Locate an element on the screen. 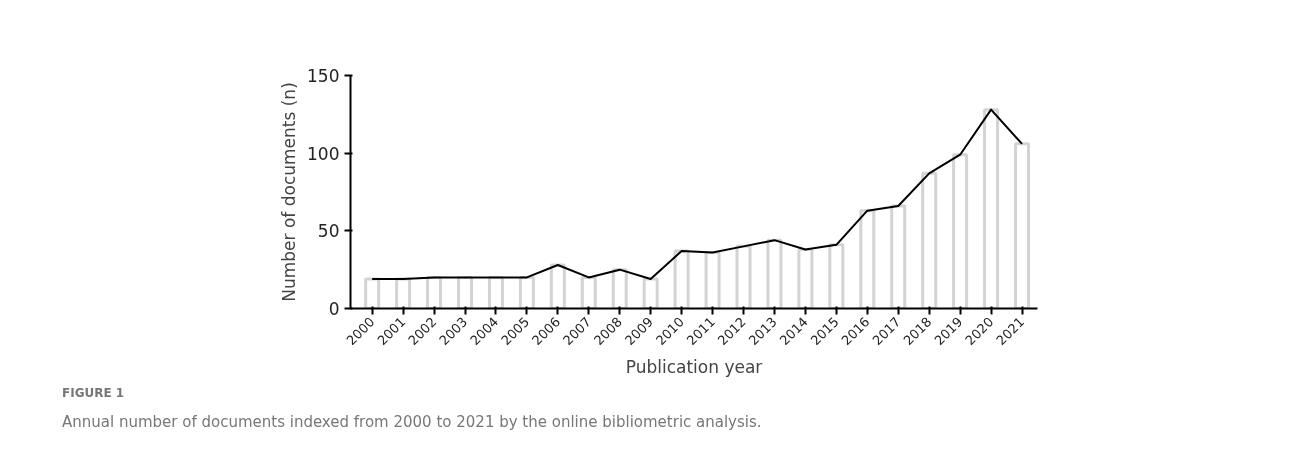 The image size is (1292, 451). text: Annual number of documents indexed from 2000 to 2021 by the online bibliometric analysis. is located at coordinates (412, 423).